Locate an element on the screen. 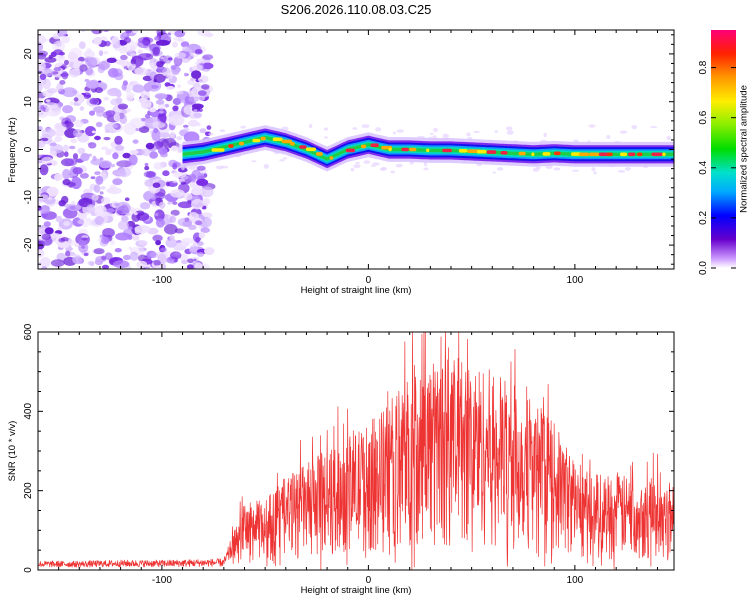 The height and width of the screenshot is (600, 750). colorbar-tick-label: 0.2 is located at coordinates (703, 218).